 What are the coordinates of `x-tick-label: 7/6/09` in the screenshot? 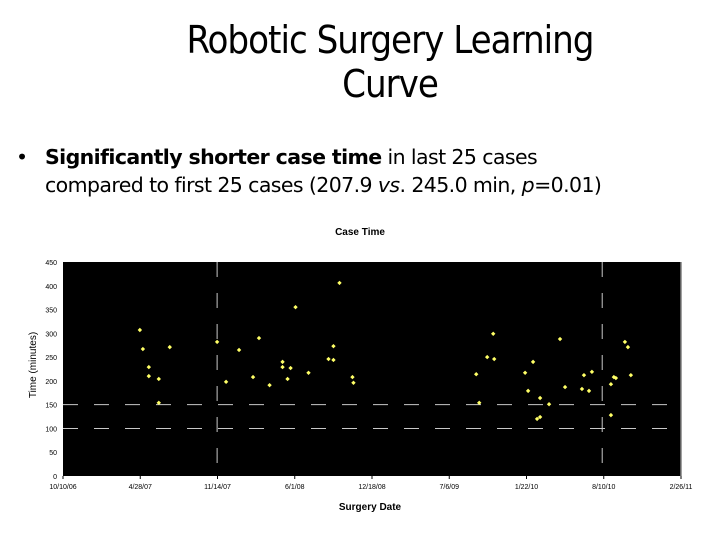 It's located at (450, 487).